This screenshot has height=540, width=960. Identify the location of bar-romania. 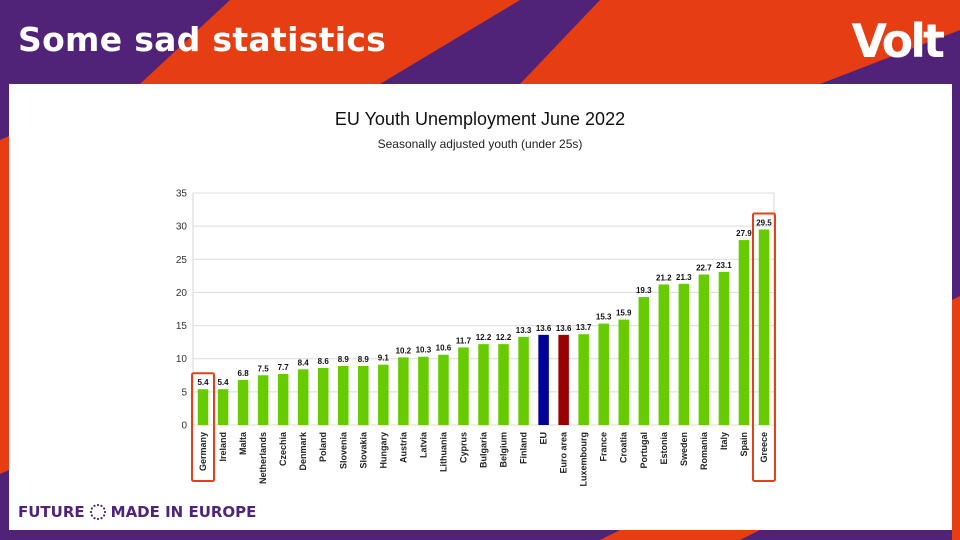
(704, 349).